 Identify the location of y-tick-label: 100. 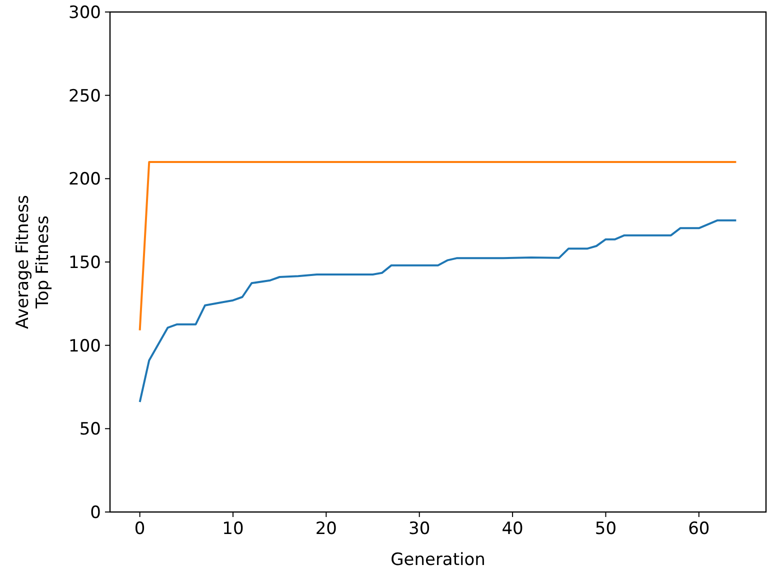
(84, 346).